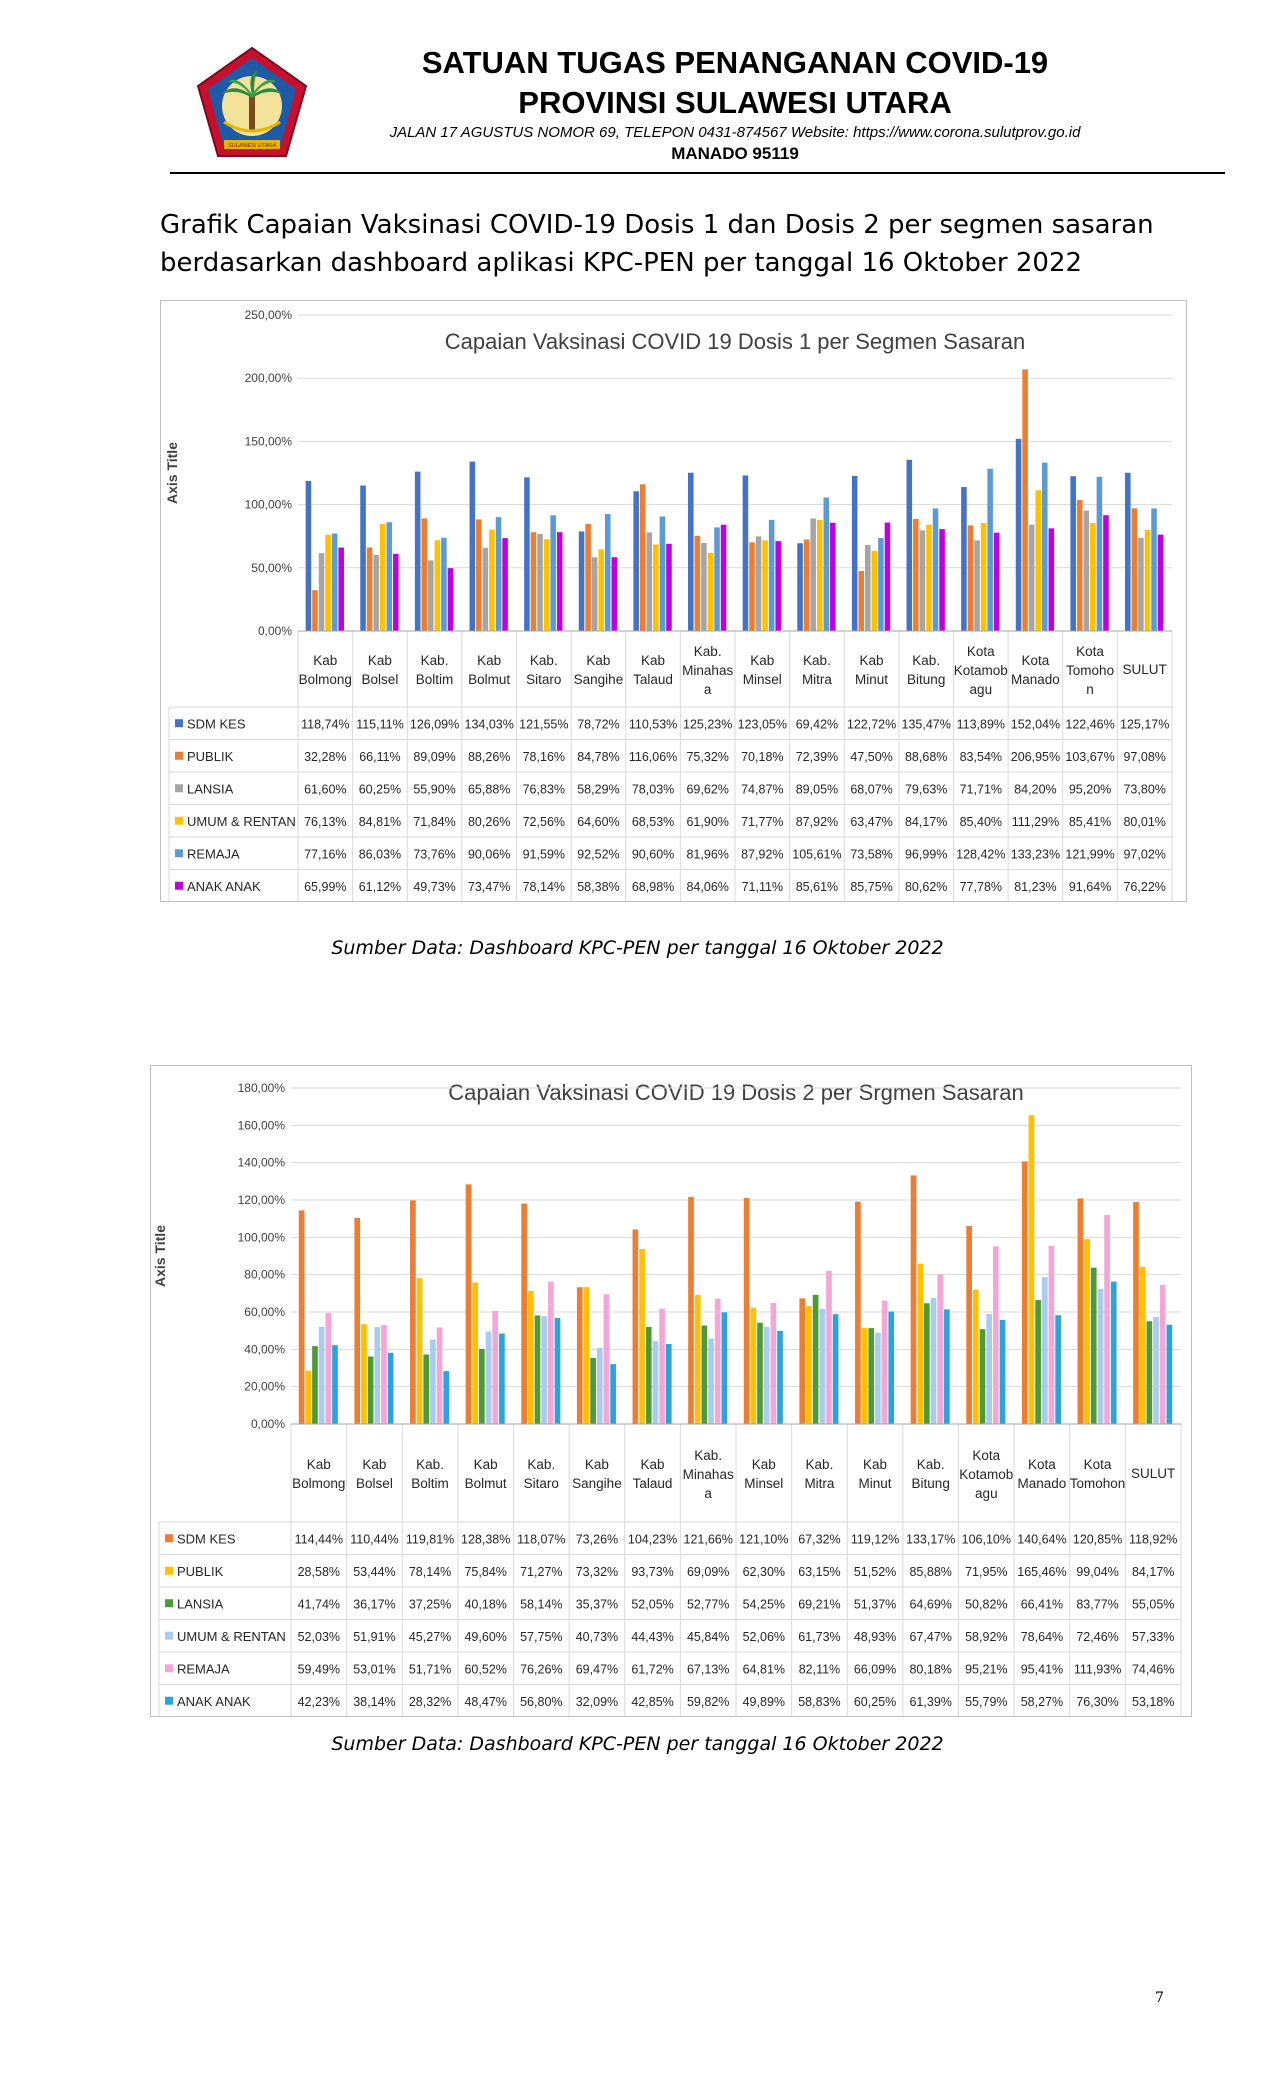  Describe the element at coordinates (1090, 887) in the screenshot. I see `data-label: 91,64%` at that location.